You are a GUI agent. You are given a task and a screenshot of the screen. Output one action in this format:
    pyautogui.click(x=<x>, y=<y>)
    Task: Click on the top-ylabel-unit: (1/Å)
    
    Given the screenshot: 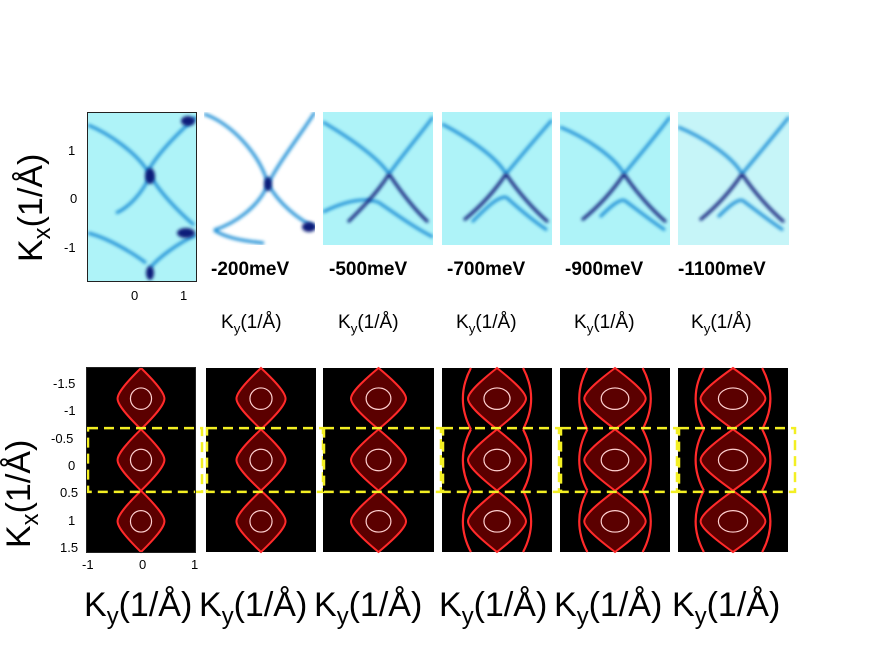 What is the action you would take?
    pyautogui.click(x=31, y=190)
    